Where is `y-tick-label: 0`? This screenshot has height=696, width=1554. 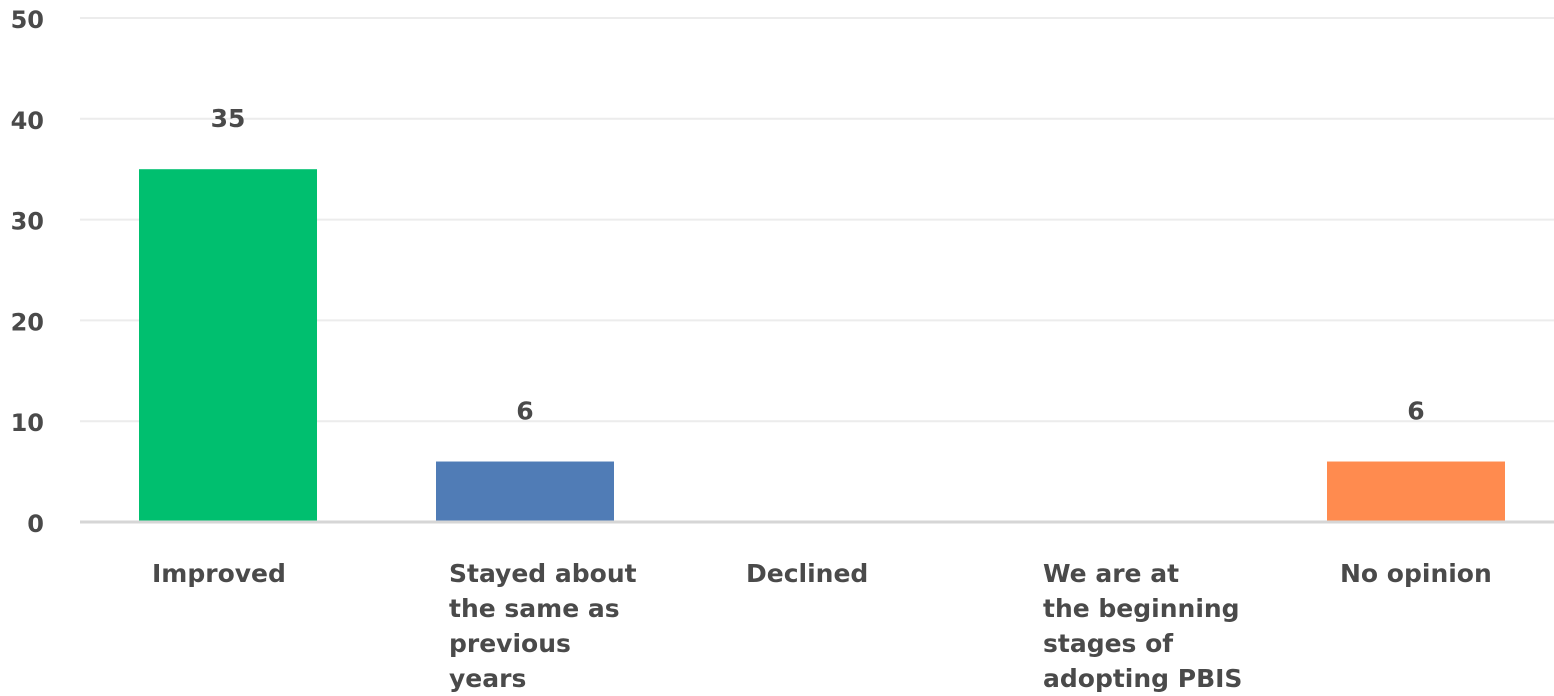 y-tick-label: 0 is located at coordinates (35, 524).